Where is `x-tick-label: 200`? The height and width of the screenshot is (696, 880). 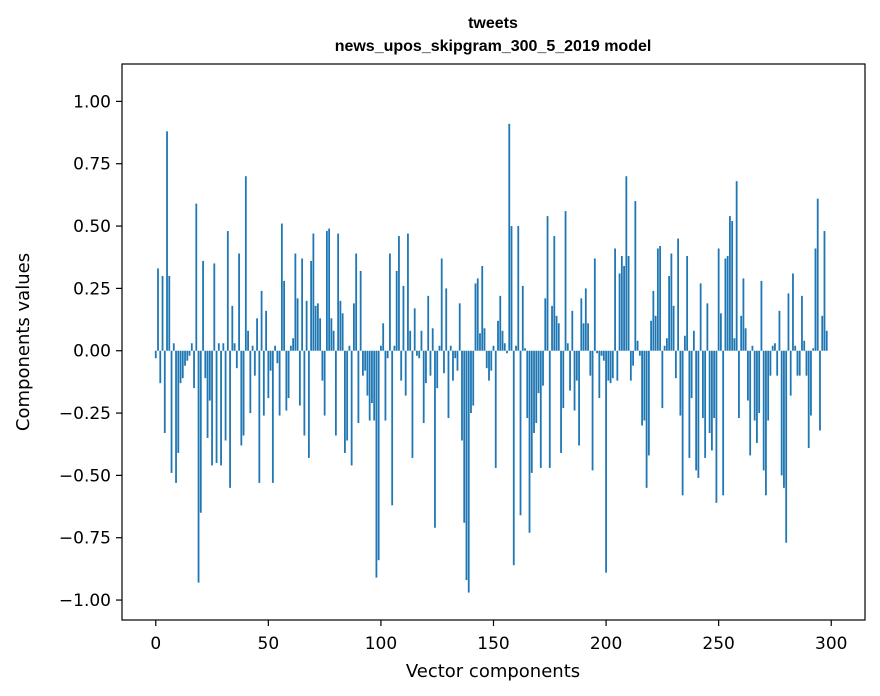 x-tick-label: 200 is located at coordinates (606, 644).